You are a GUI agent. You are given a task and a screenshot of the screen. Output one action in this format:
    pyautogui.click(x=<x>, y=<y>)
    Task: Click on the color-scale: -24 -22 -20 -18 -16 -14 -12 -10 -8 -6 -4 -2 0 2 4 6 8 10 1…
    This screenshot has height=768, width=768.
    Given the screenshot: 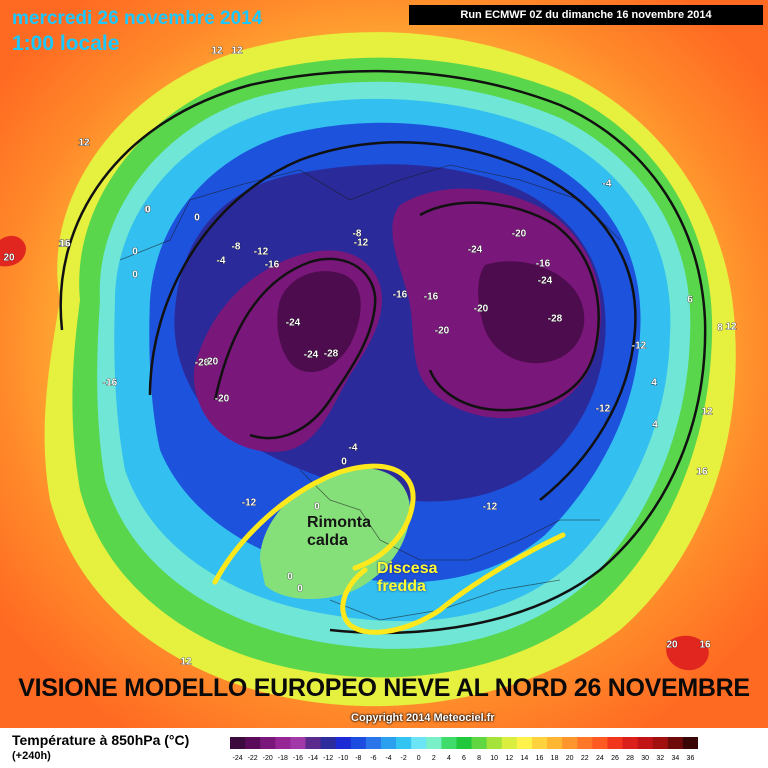 What is the action you would take?
    pyautogui.click(x=464, y=749)
    